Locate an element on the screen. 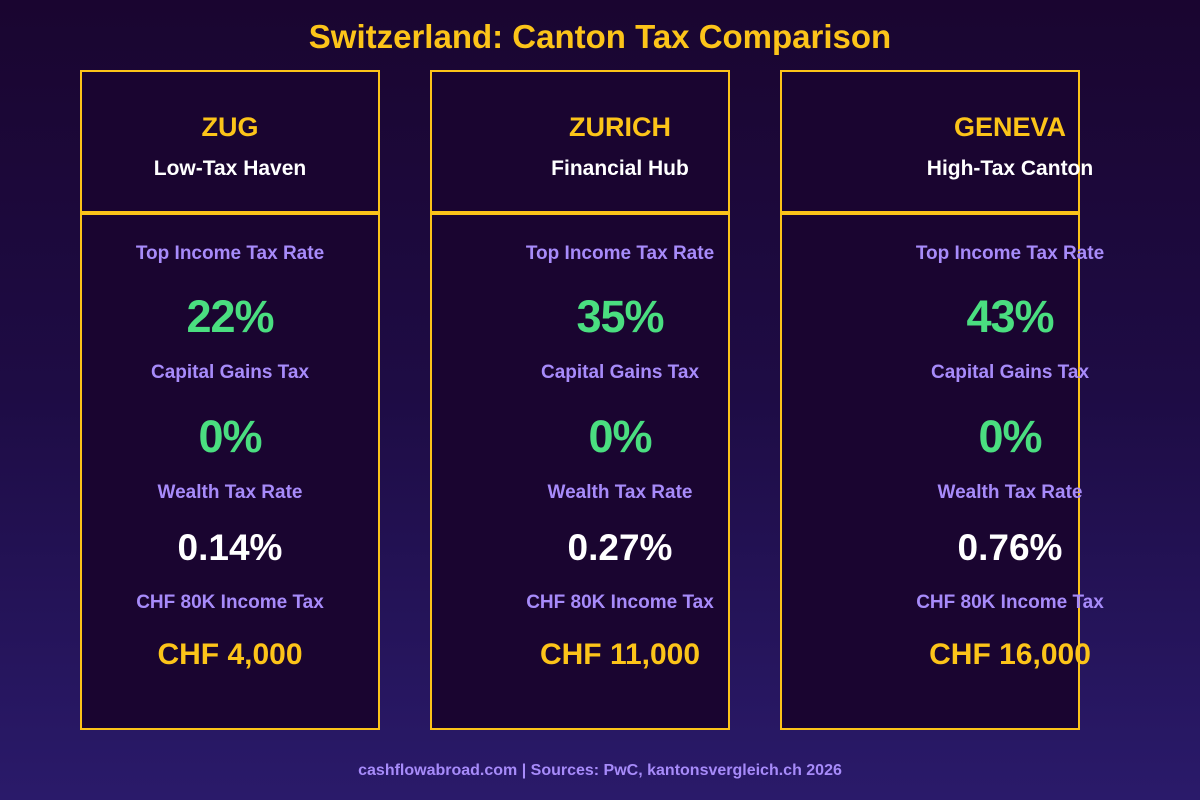 Image resolution: width=1200 pixels, height=800 pixels. canton-subtitle: Financial Hub is located at coordinates (620, 168).